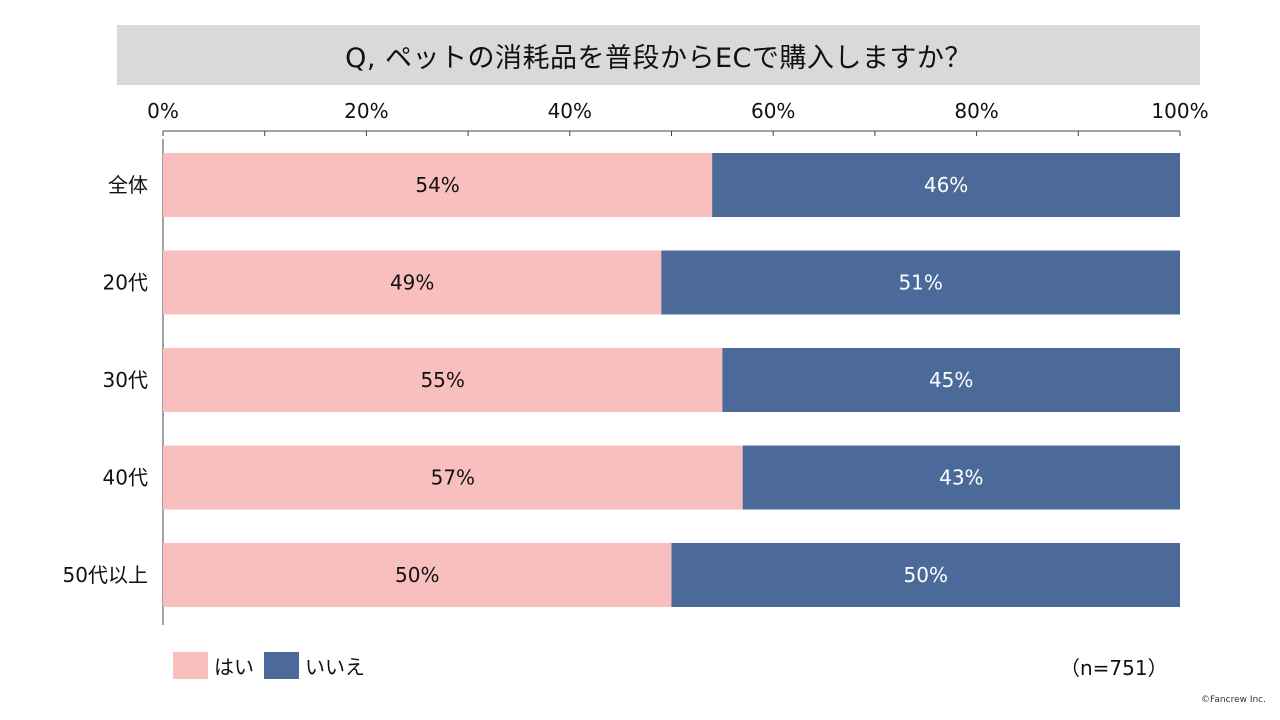  I want to click on sample-size-note: （n=751）, so click(1114, 668).